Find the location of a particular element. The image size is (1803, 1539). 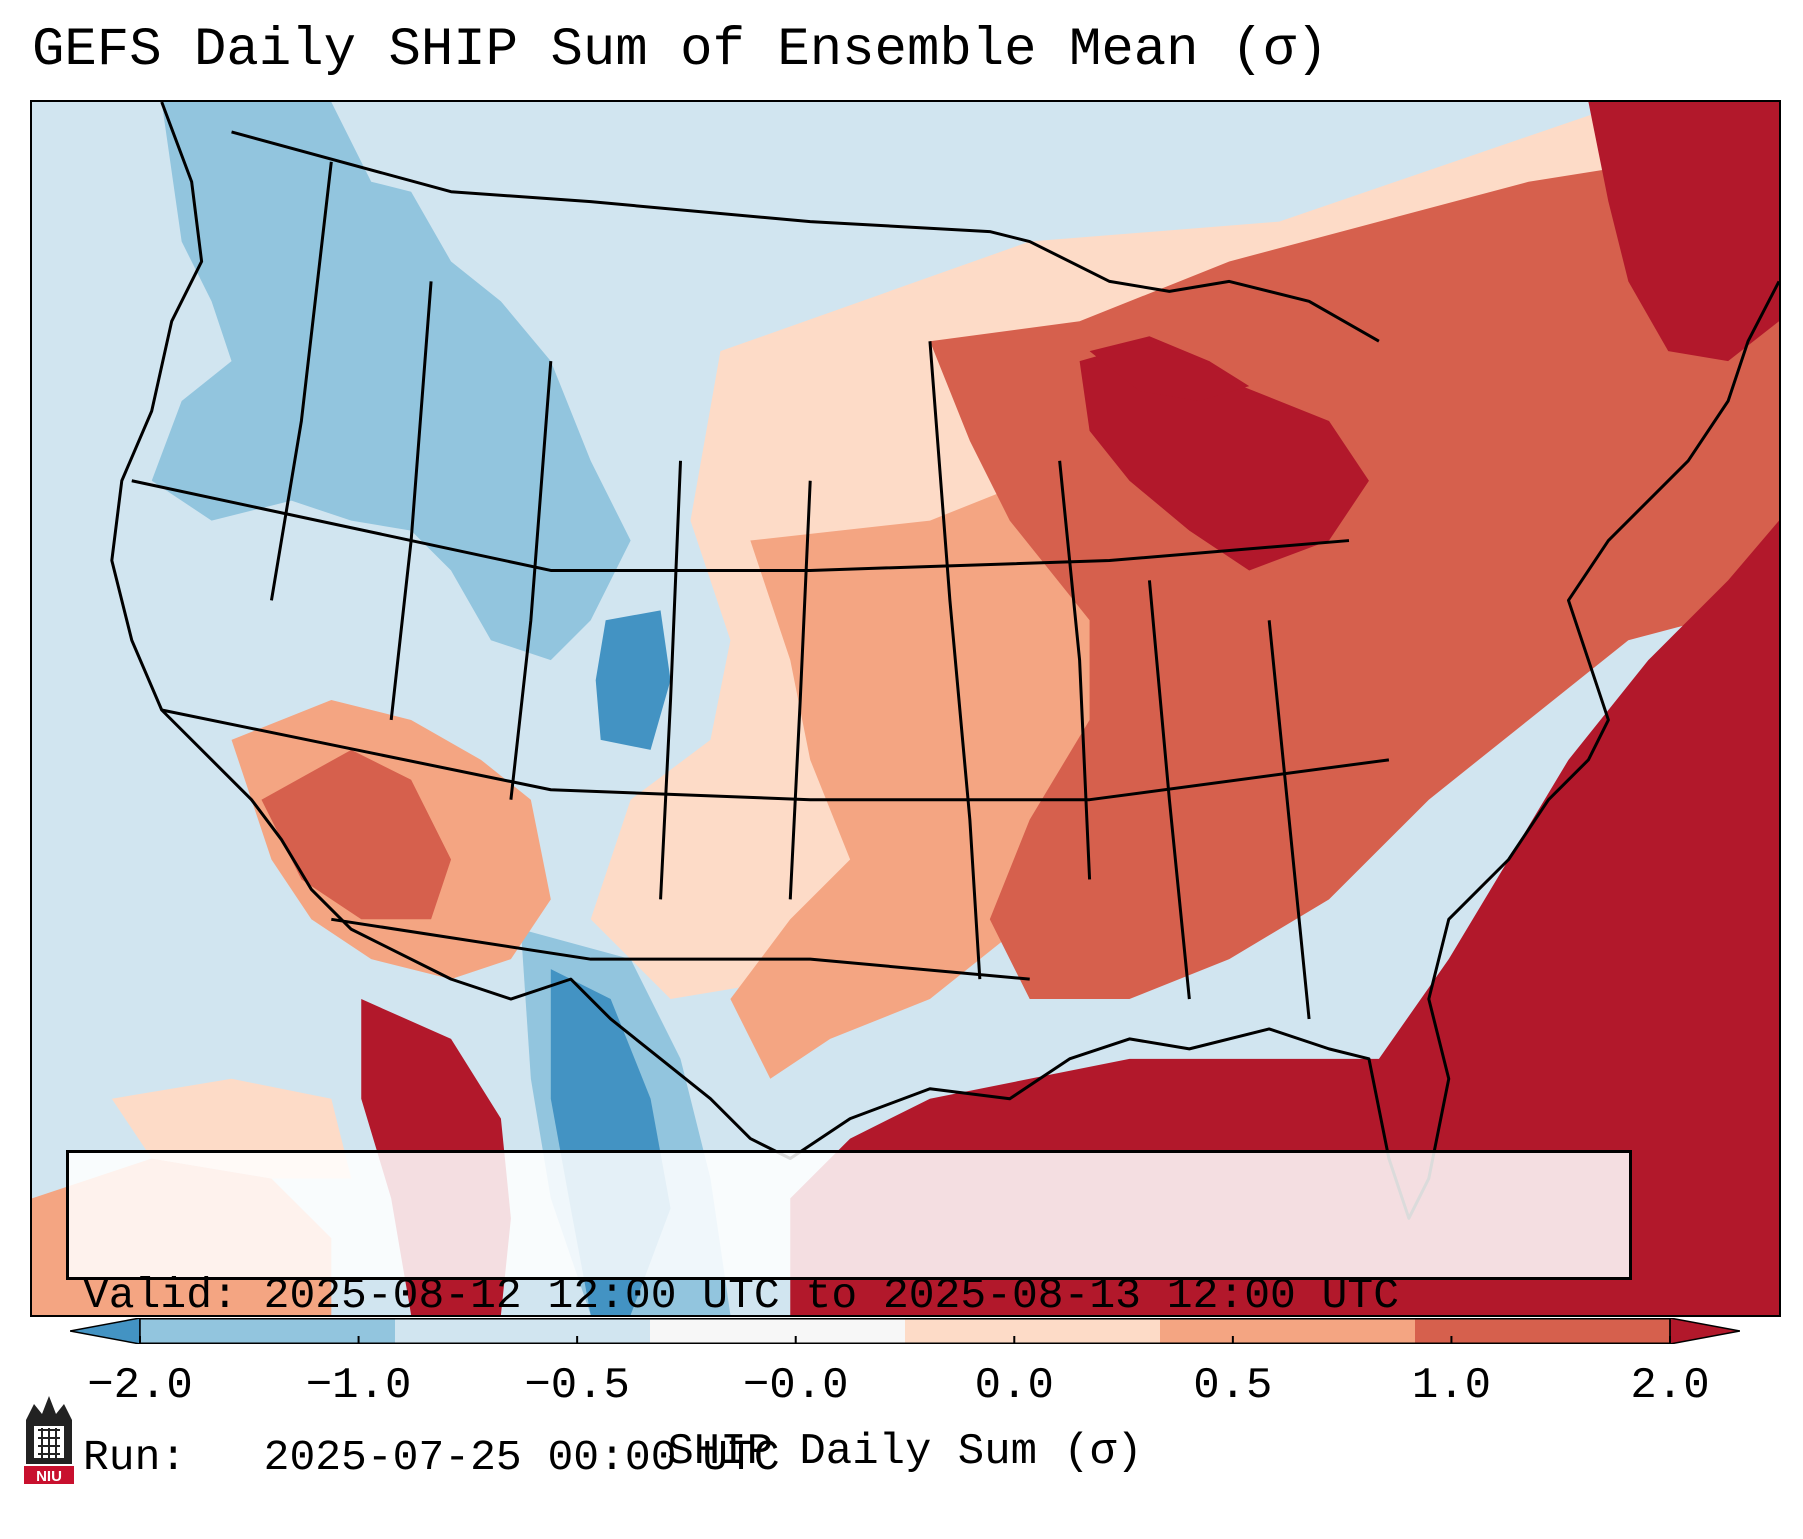

colorbar-tick-label: −1.0 is located at coordinates (358, 1386).